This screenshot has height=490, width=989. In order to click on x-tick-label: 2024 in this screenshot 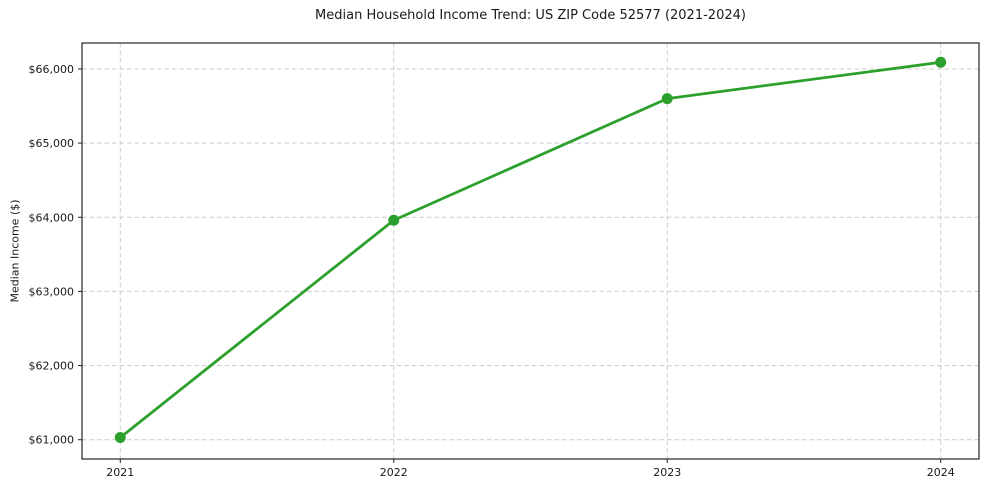, I will do `click(941, 472)`.